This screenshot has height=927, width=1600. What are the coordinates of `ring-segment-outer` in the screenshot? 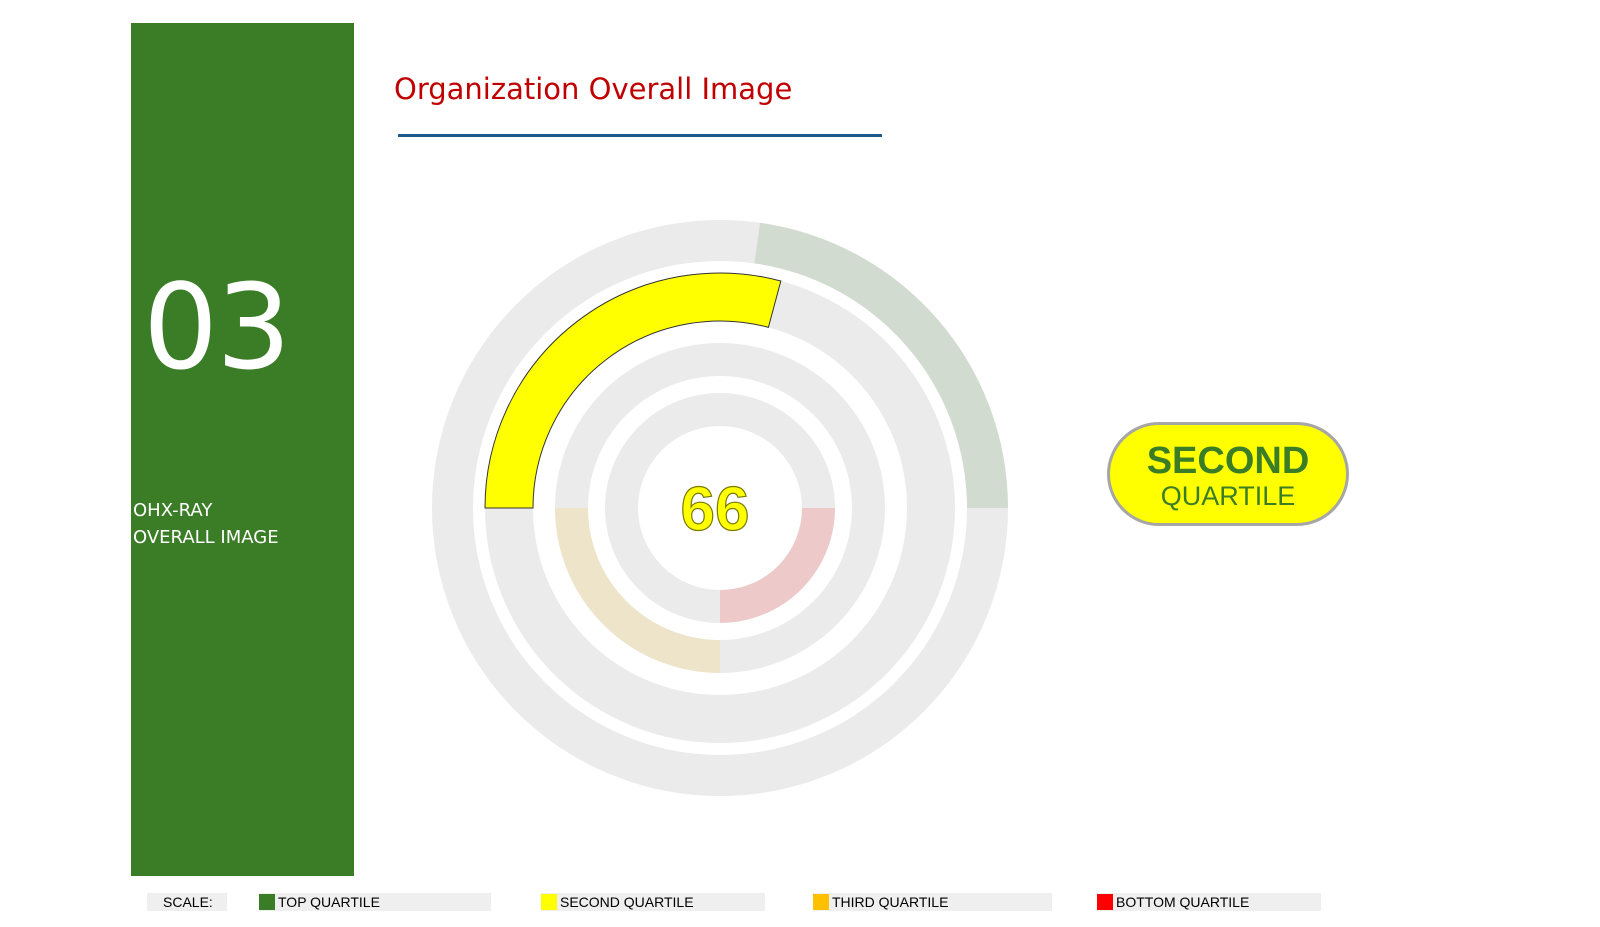 It's located at (881, 365).